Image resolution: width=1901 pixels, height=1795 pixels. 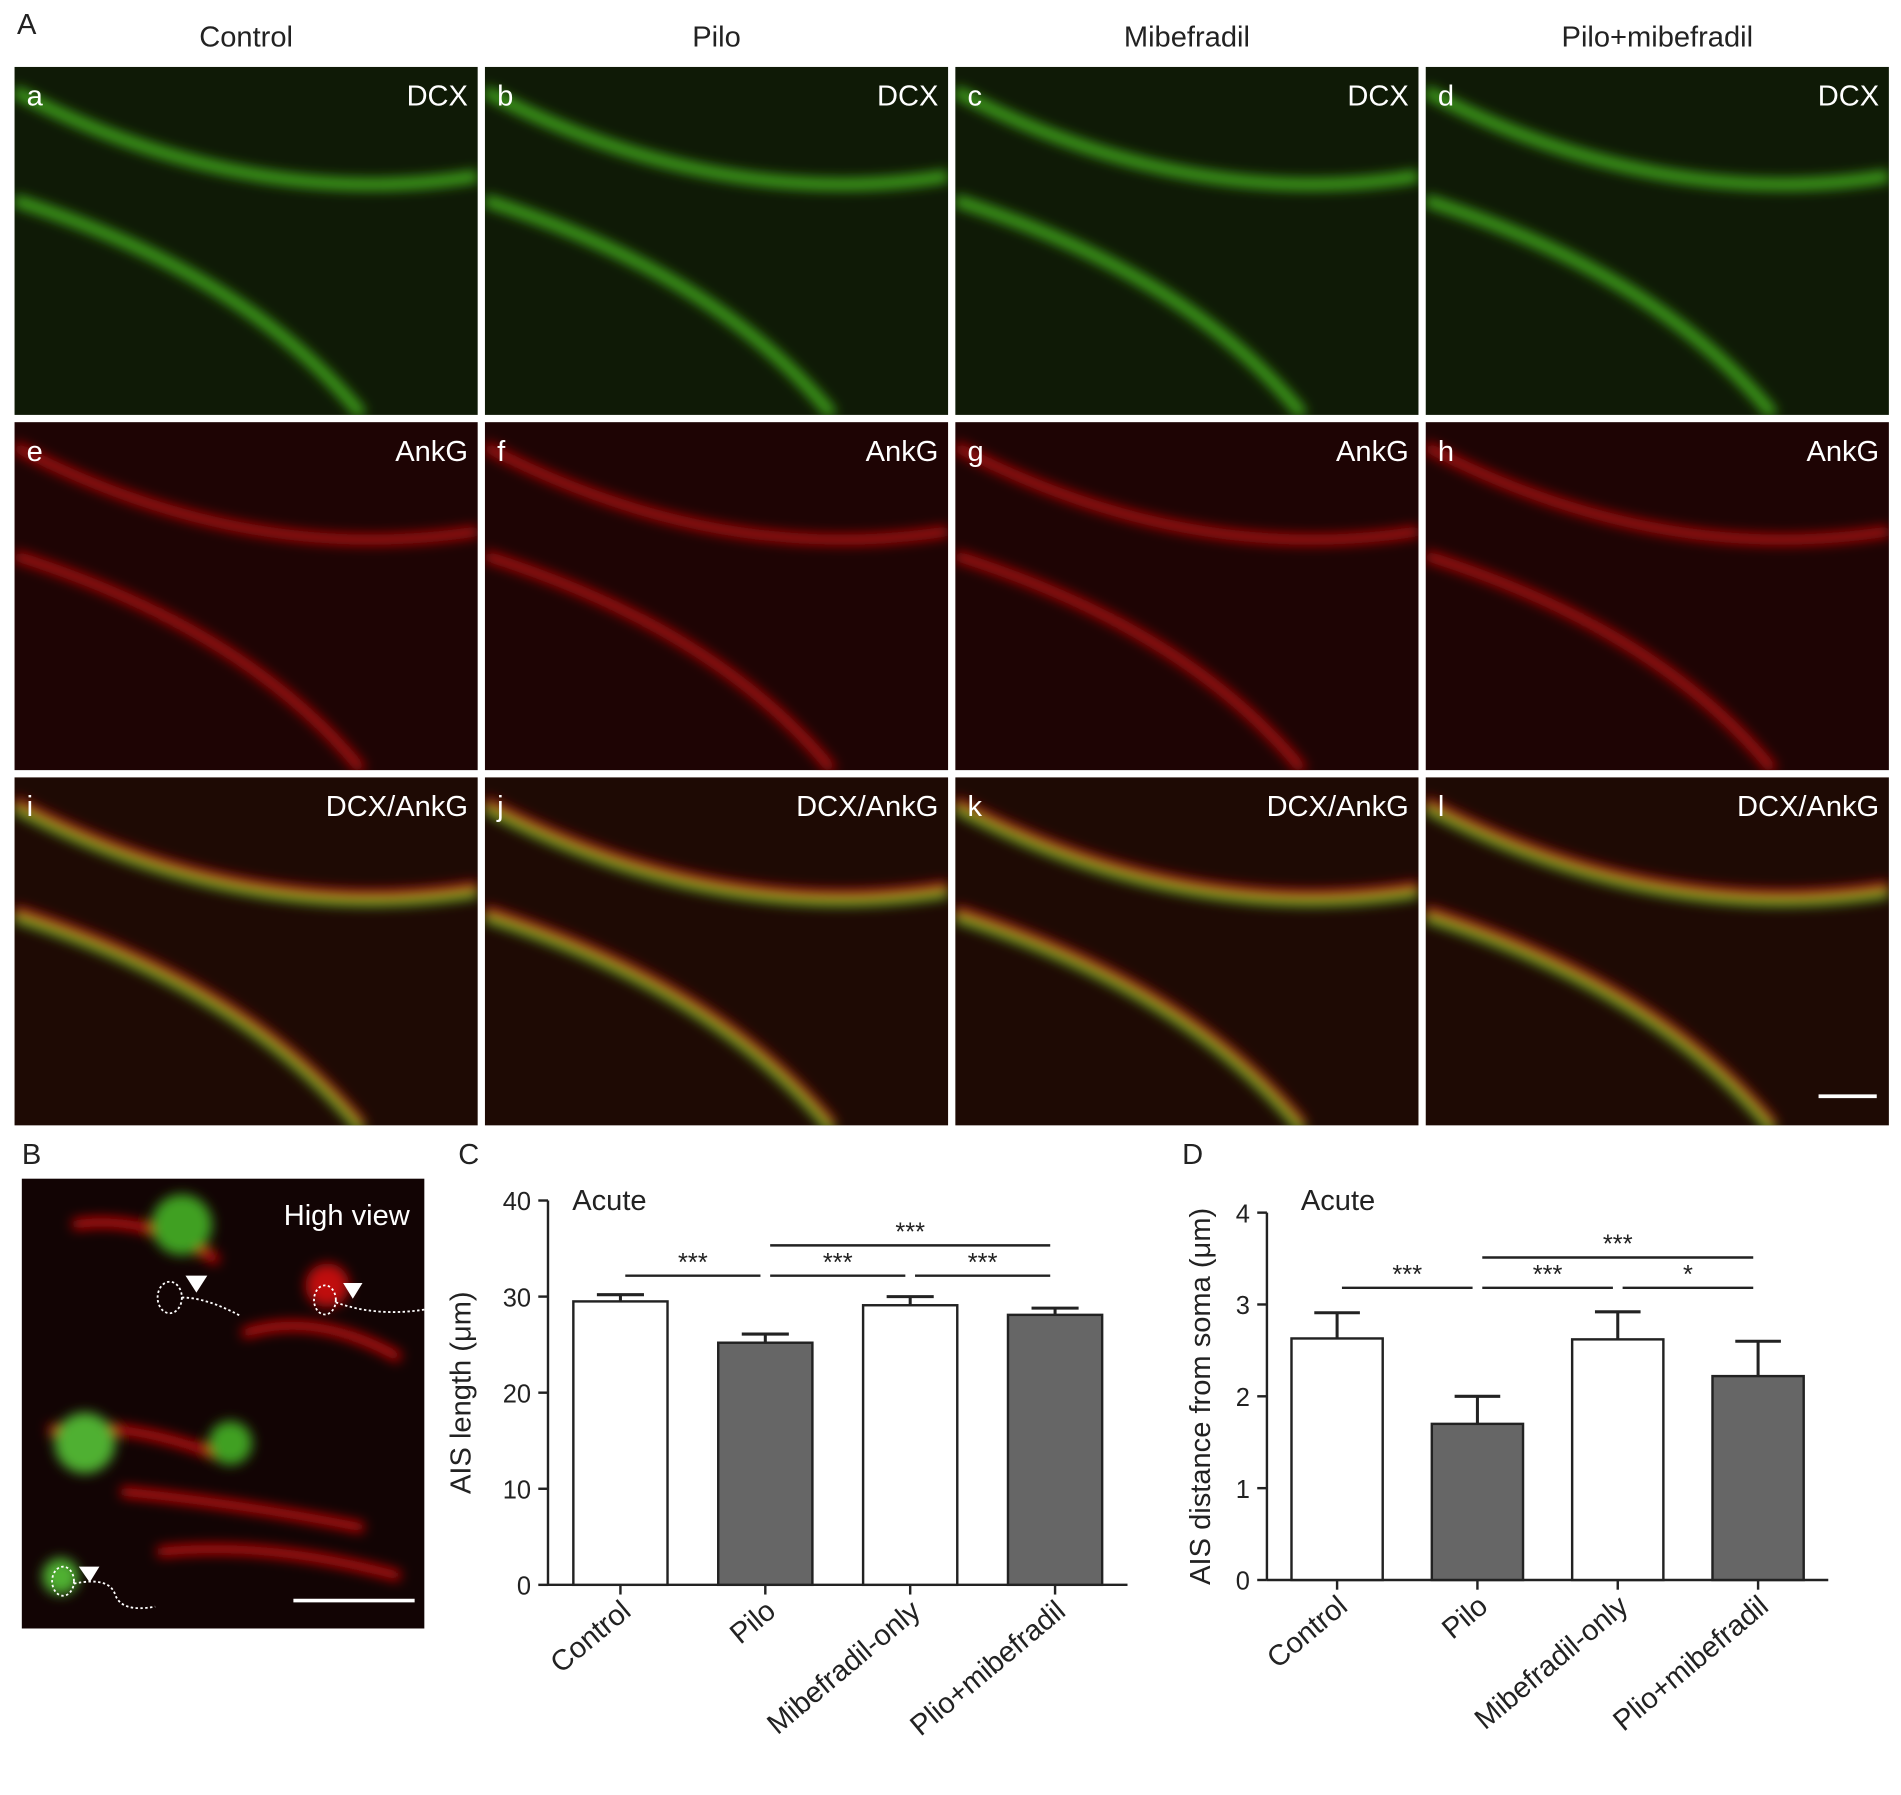 What do you see at coordinates (461, 1392) in the screenshot?
I see `y-axis-label: AIS length (μm)` at bounding box center [461, 1392].